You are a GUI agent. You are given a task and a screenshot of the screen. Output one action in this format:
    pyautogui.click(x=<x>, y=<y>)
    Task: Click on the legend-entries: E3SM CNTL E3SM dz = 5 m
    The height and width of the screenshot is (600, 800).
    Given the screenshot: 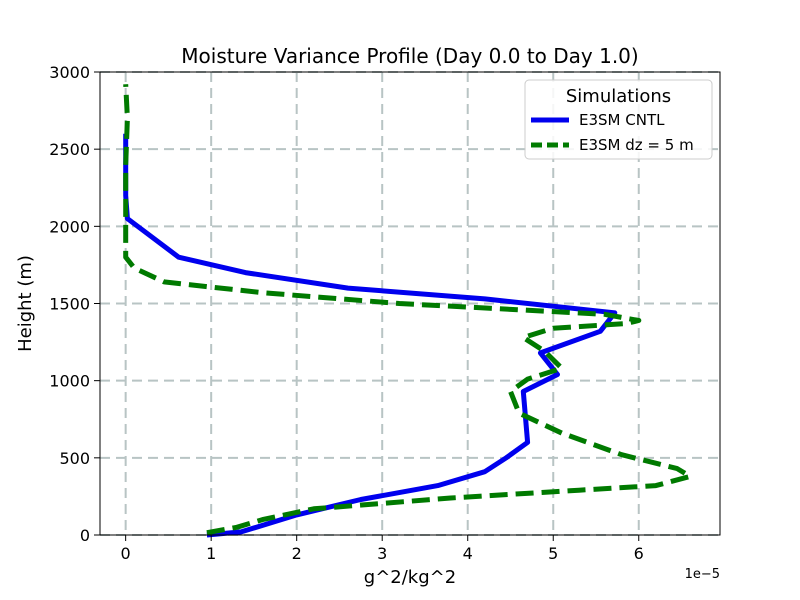 What is the action you would take?
    pyautogui.click(x=612, y=132)
    